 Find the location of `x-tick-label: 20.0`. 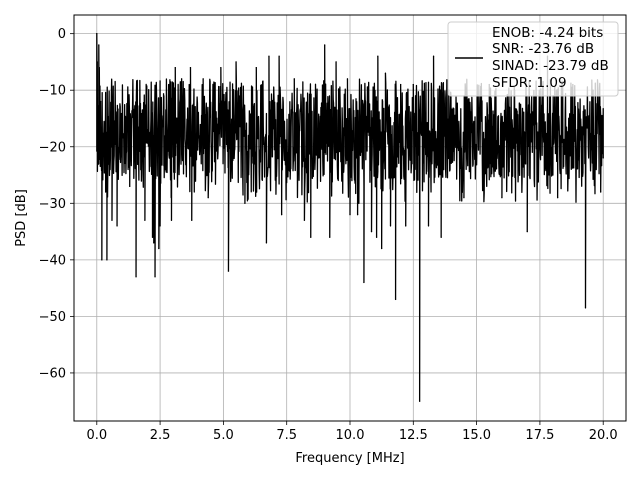

x-tick-label: 20.0 is located at coordinates (603, 435).